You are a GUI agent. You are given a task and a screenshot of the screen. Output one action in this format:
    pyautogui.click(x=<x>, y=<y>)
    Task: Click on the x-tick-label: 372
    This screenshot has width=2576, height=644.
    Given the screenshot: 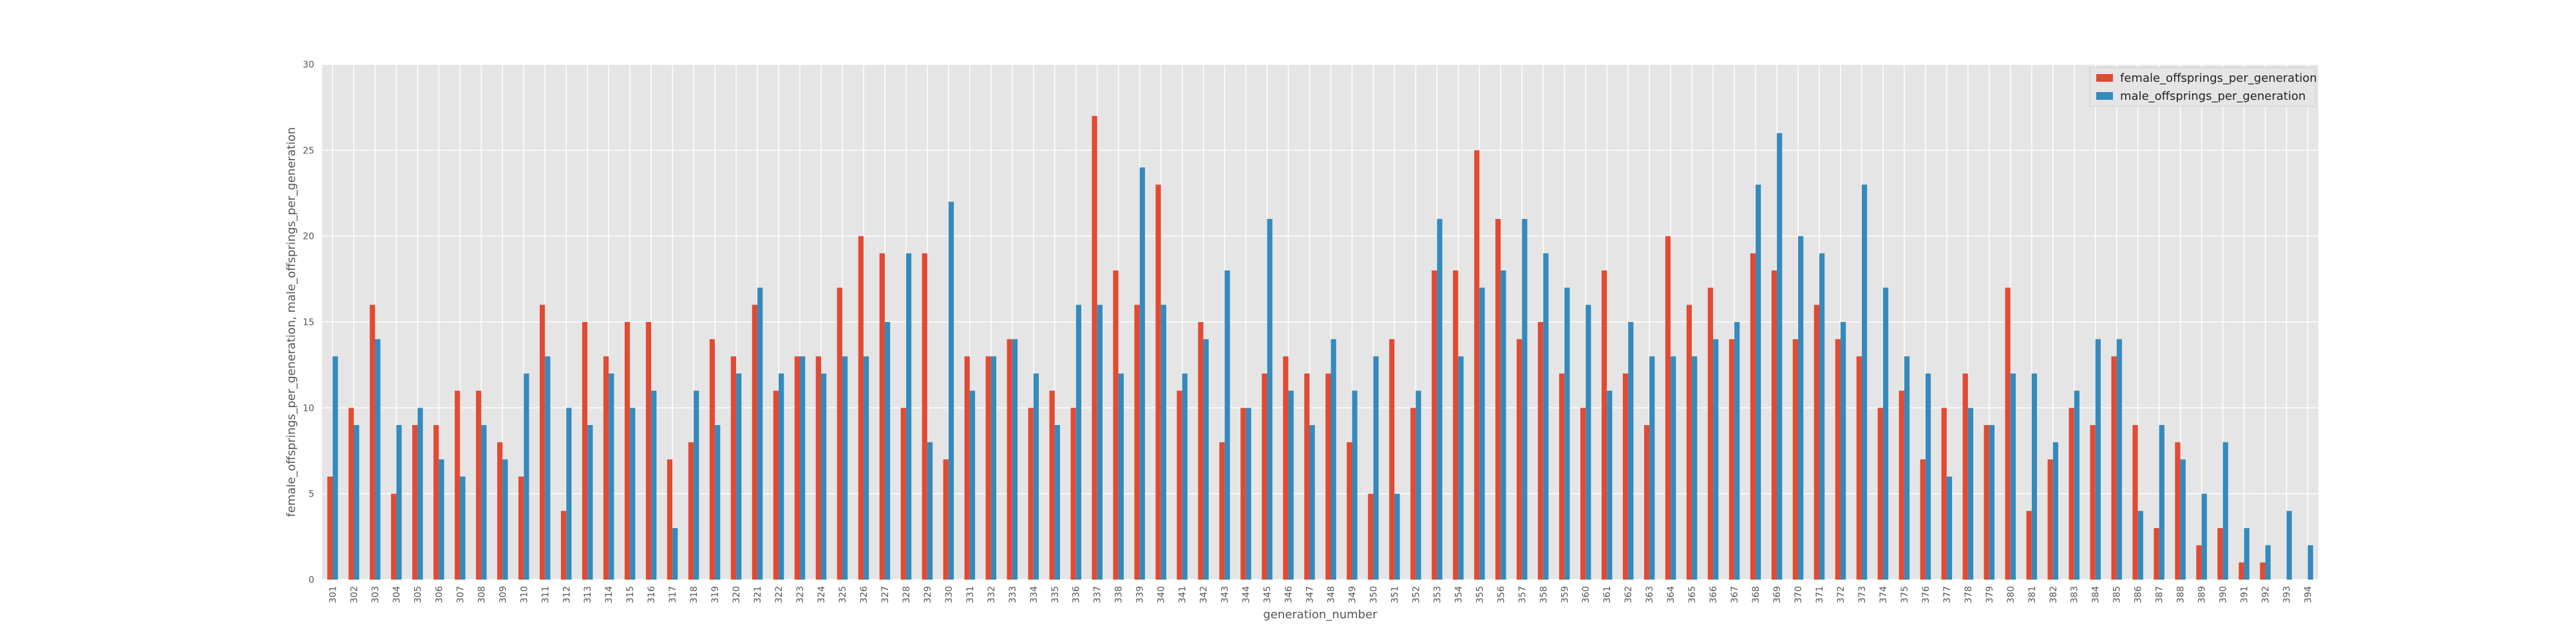 What is the action you would take?
    pyautogui.click(x=1841, y=594)
    